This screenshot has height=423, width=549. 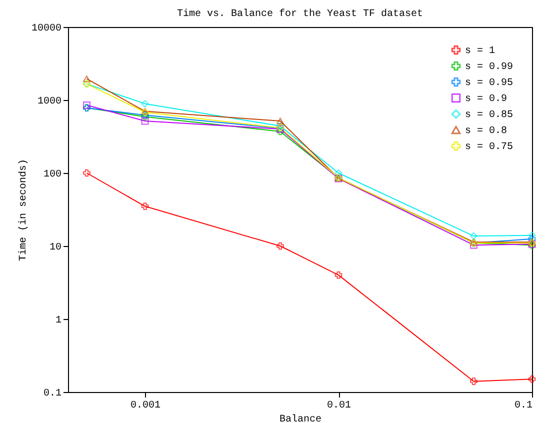 I want to click on legend-label: s = 0.85, so click(x=489, y=115).